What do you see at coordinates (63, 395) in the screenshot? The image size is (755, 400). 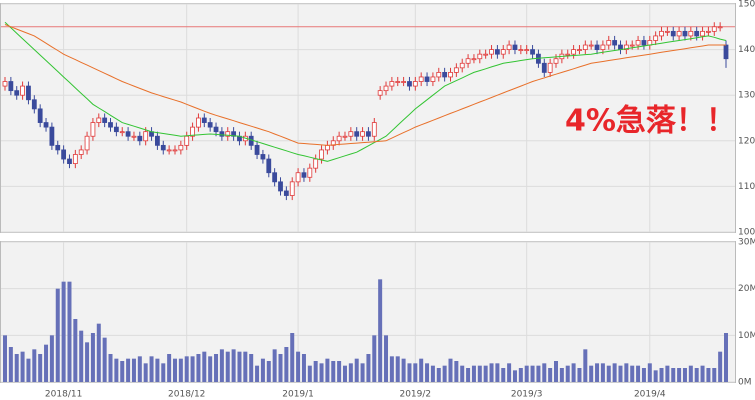 I see `x-tick-label: 2018/11` at bounding box center [63, 395].